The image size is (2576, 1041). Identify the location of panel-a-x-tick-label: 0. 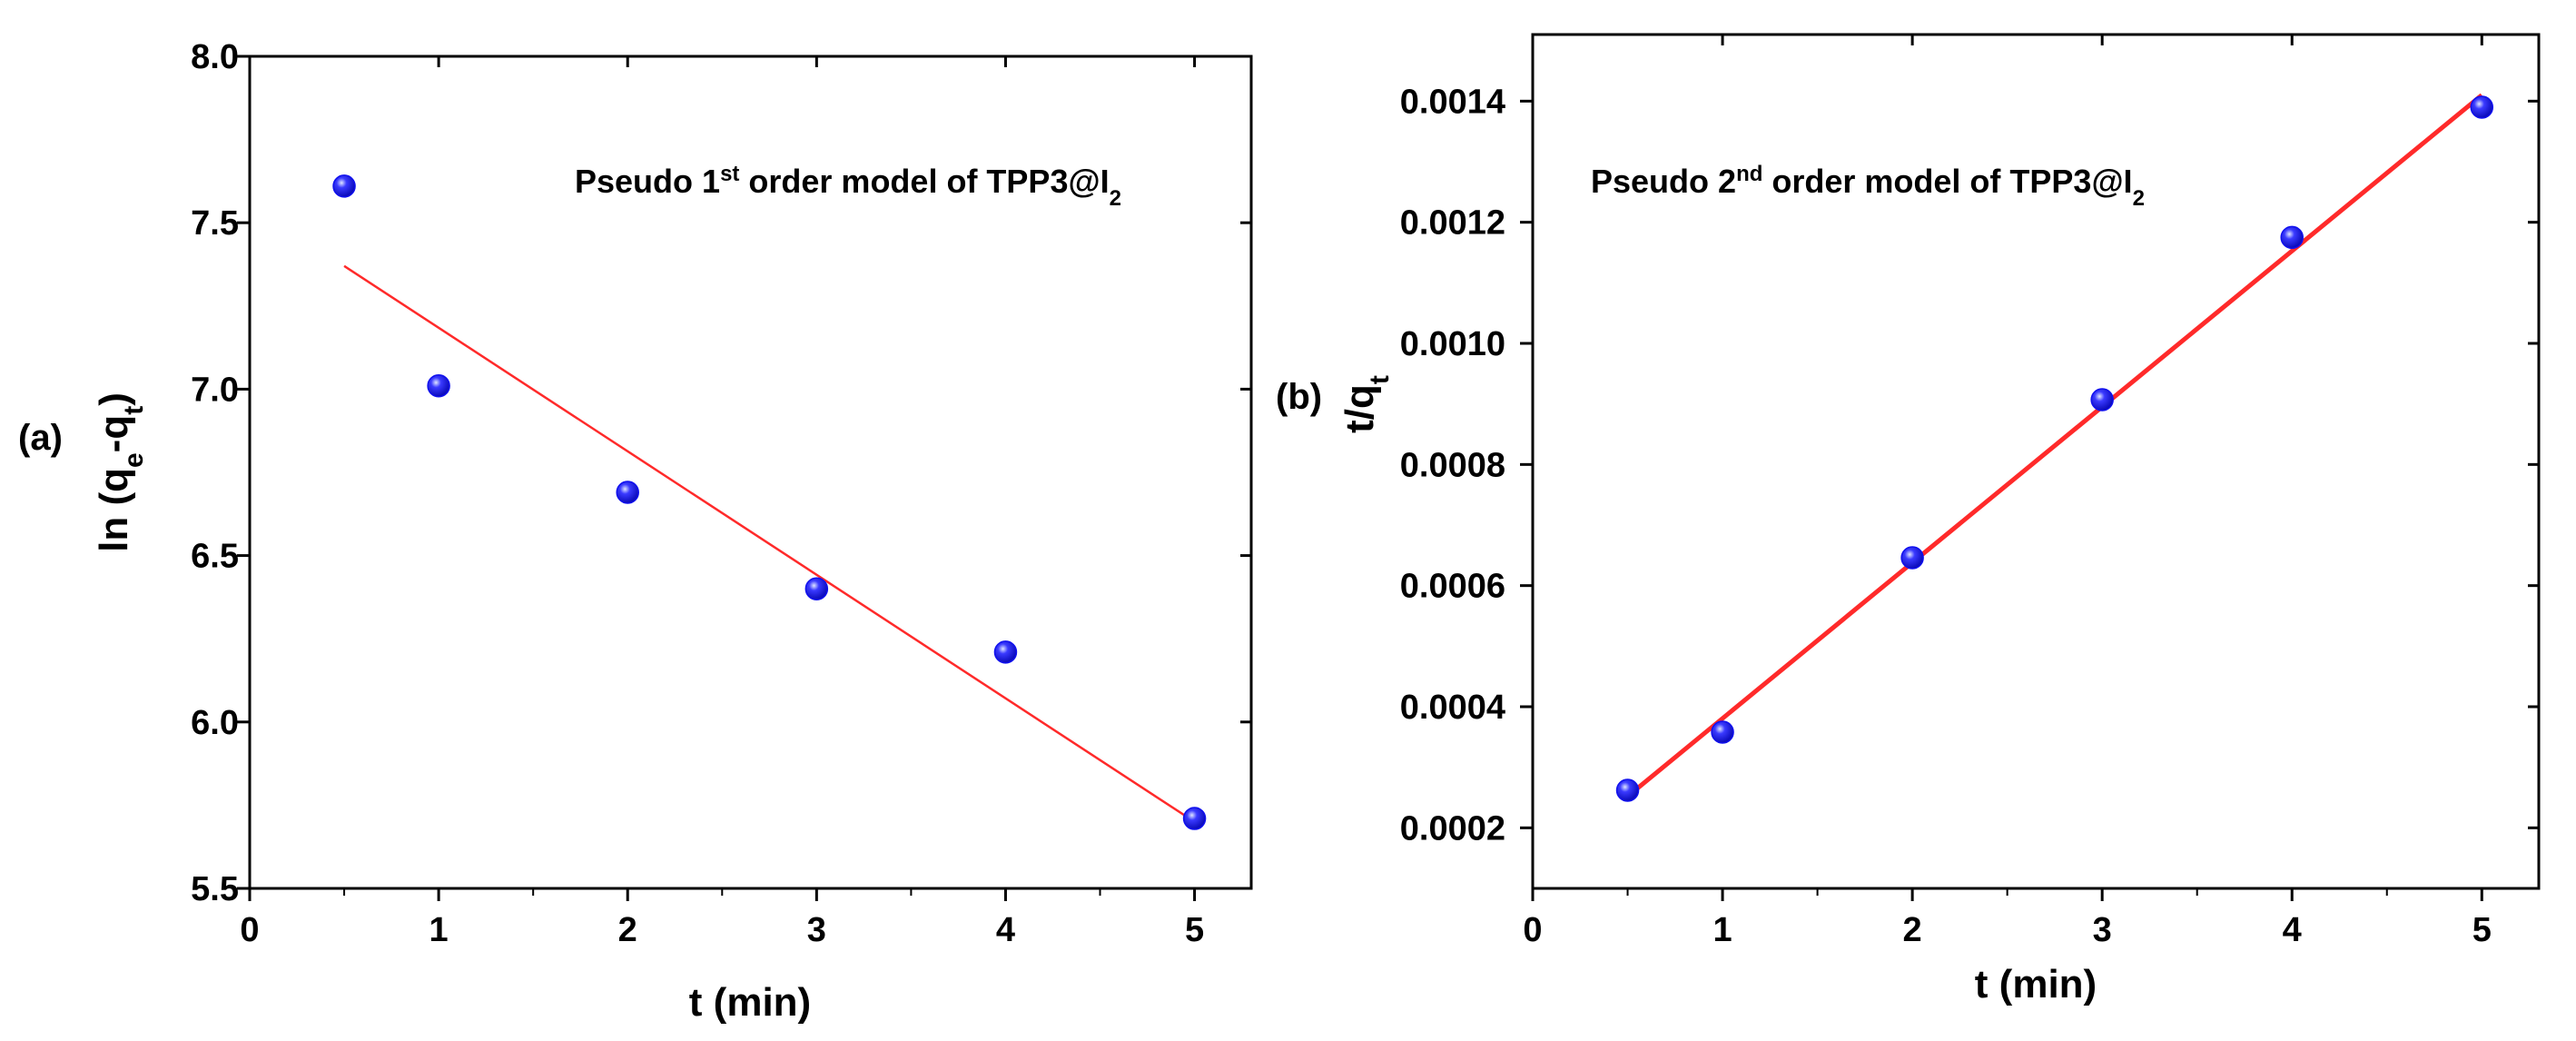
(249, 930).